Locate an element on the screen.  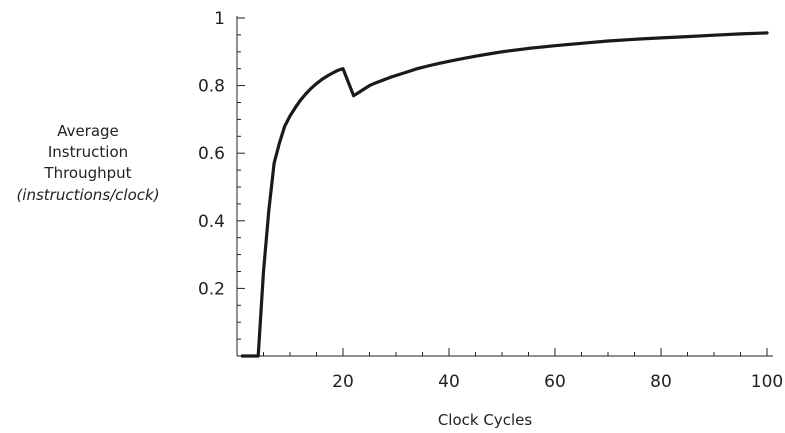
x-ticks is located at coordinates (555, 352).